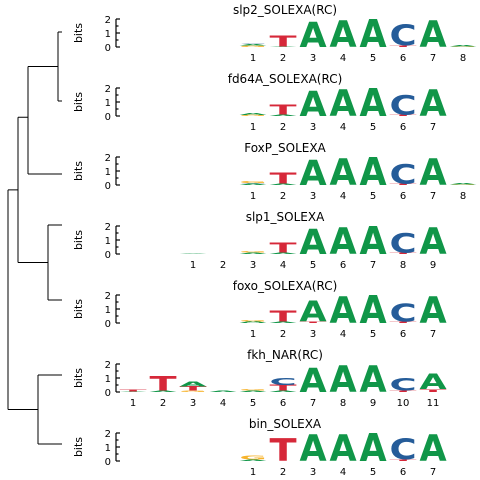  I want to click on position-label: 2, so click(283, 472).